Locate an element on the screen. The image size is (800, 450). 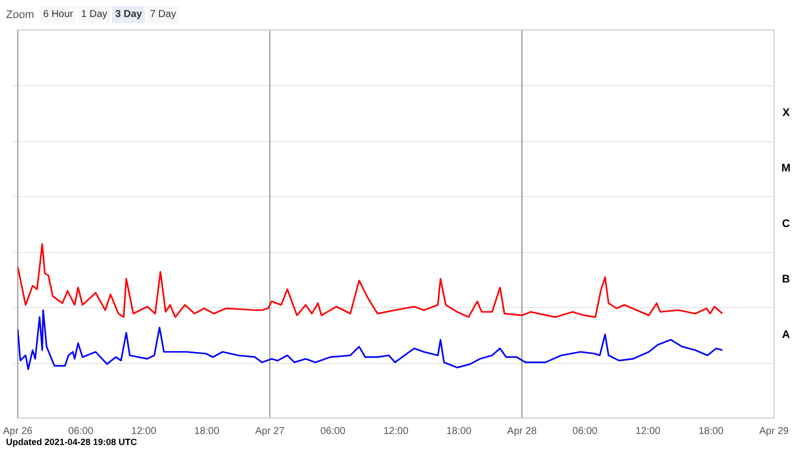
text: X is located at coordinates (786, 113).